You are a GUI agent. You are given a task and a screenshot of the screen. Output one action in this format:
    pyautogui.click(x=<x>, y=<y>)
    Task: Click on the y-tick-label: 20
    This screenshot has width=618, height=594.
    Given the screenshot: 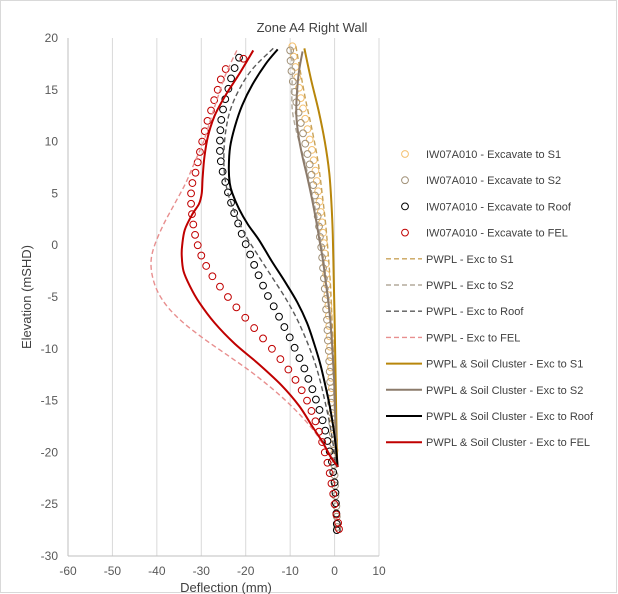 What is the action you would take?
    pyautogui.click(x=52, y=38)
    